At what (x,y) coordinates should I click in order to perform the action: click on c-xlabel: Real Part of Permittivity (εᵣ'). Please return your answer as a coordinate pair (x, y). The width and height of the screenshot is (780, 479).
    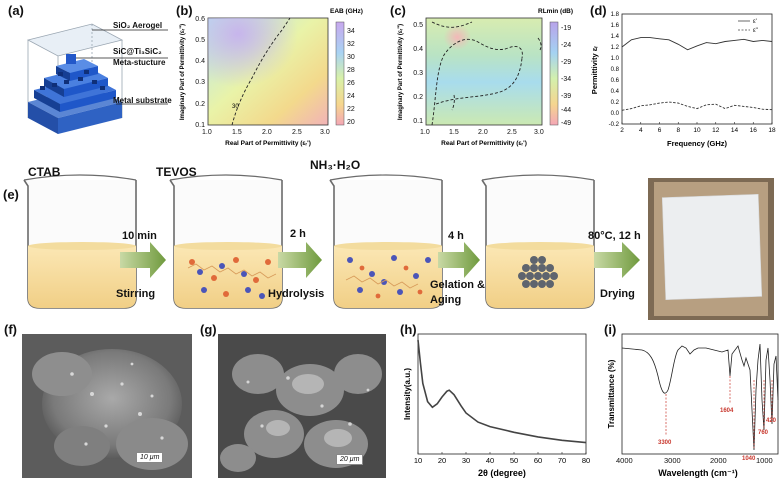
    Looking at the image, I should click on (484, 143).